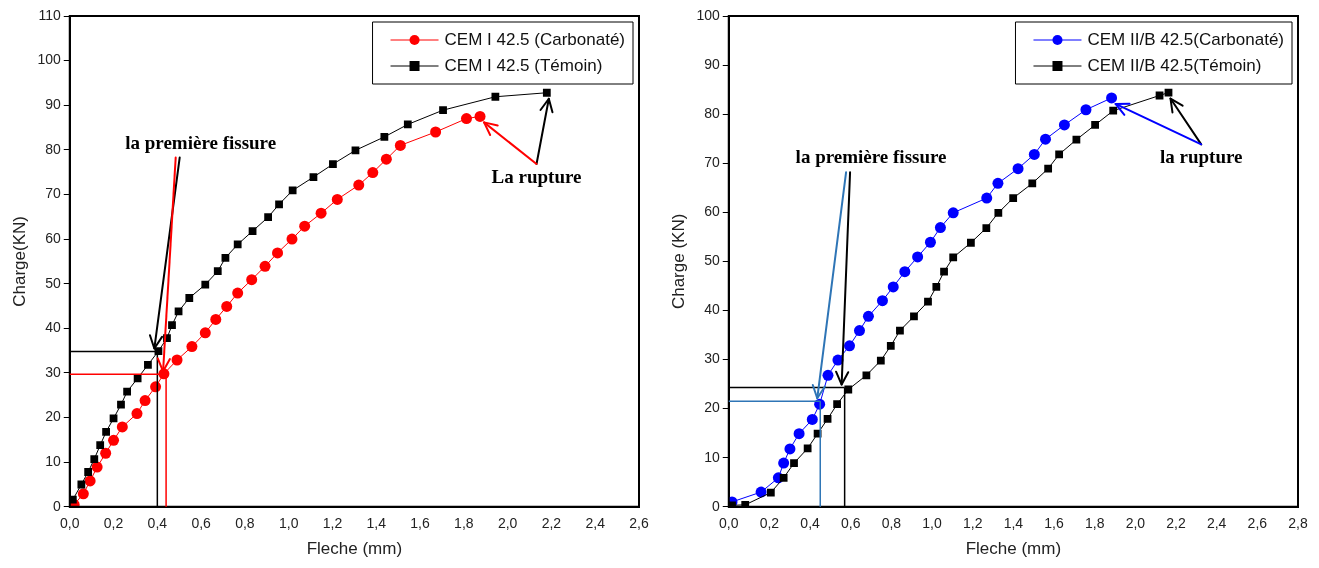 The width and height of the screenshot is (1319, 568). What do you see at coordinates (523, 65) in the screenshot?
I see `legend-label: CEM I 42.5 (Témoin)` at bounding box center [523, 65].